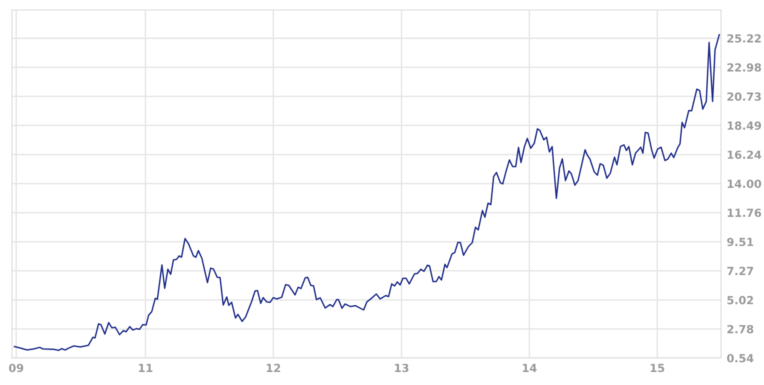 The image size is (764, 385). Describe the element at coordinates (16, 368) in the screenshot. I see `x-tick-label: 09` at that location.